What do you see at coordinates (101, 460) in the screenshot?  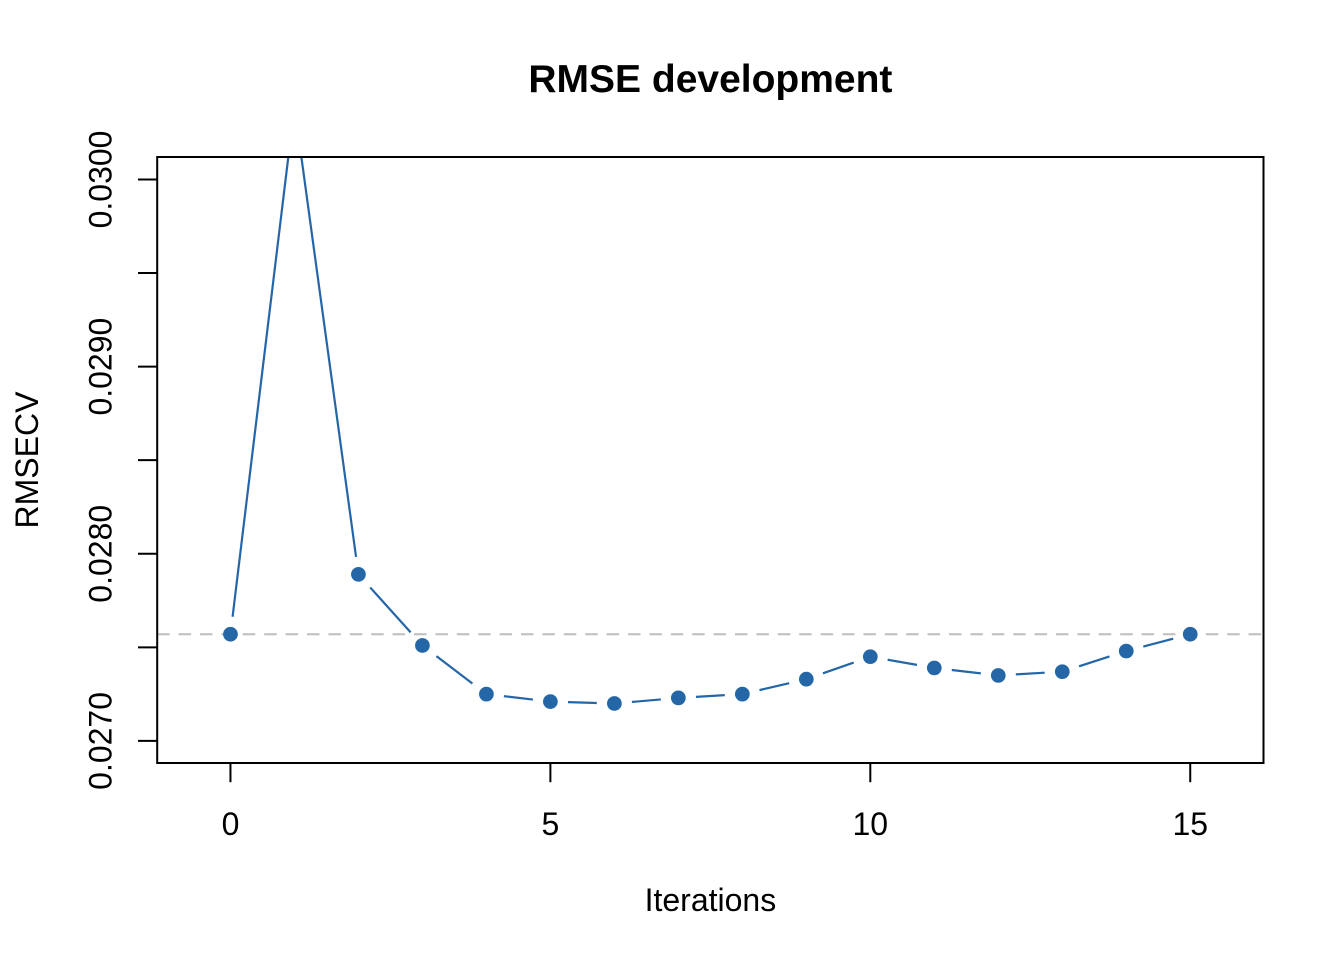 I see `y-axis-tick-labels: 0.0270 0.0280 0.0290 0.0300` at bounding box center [101, 460].